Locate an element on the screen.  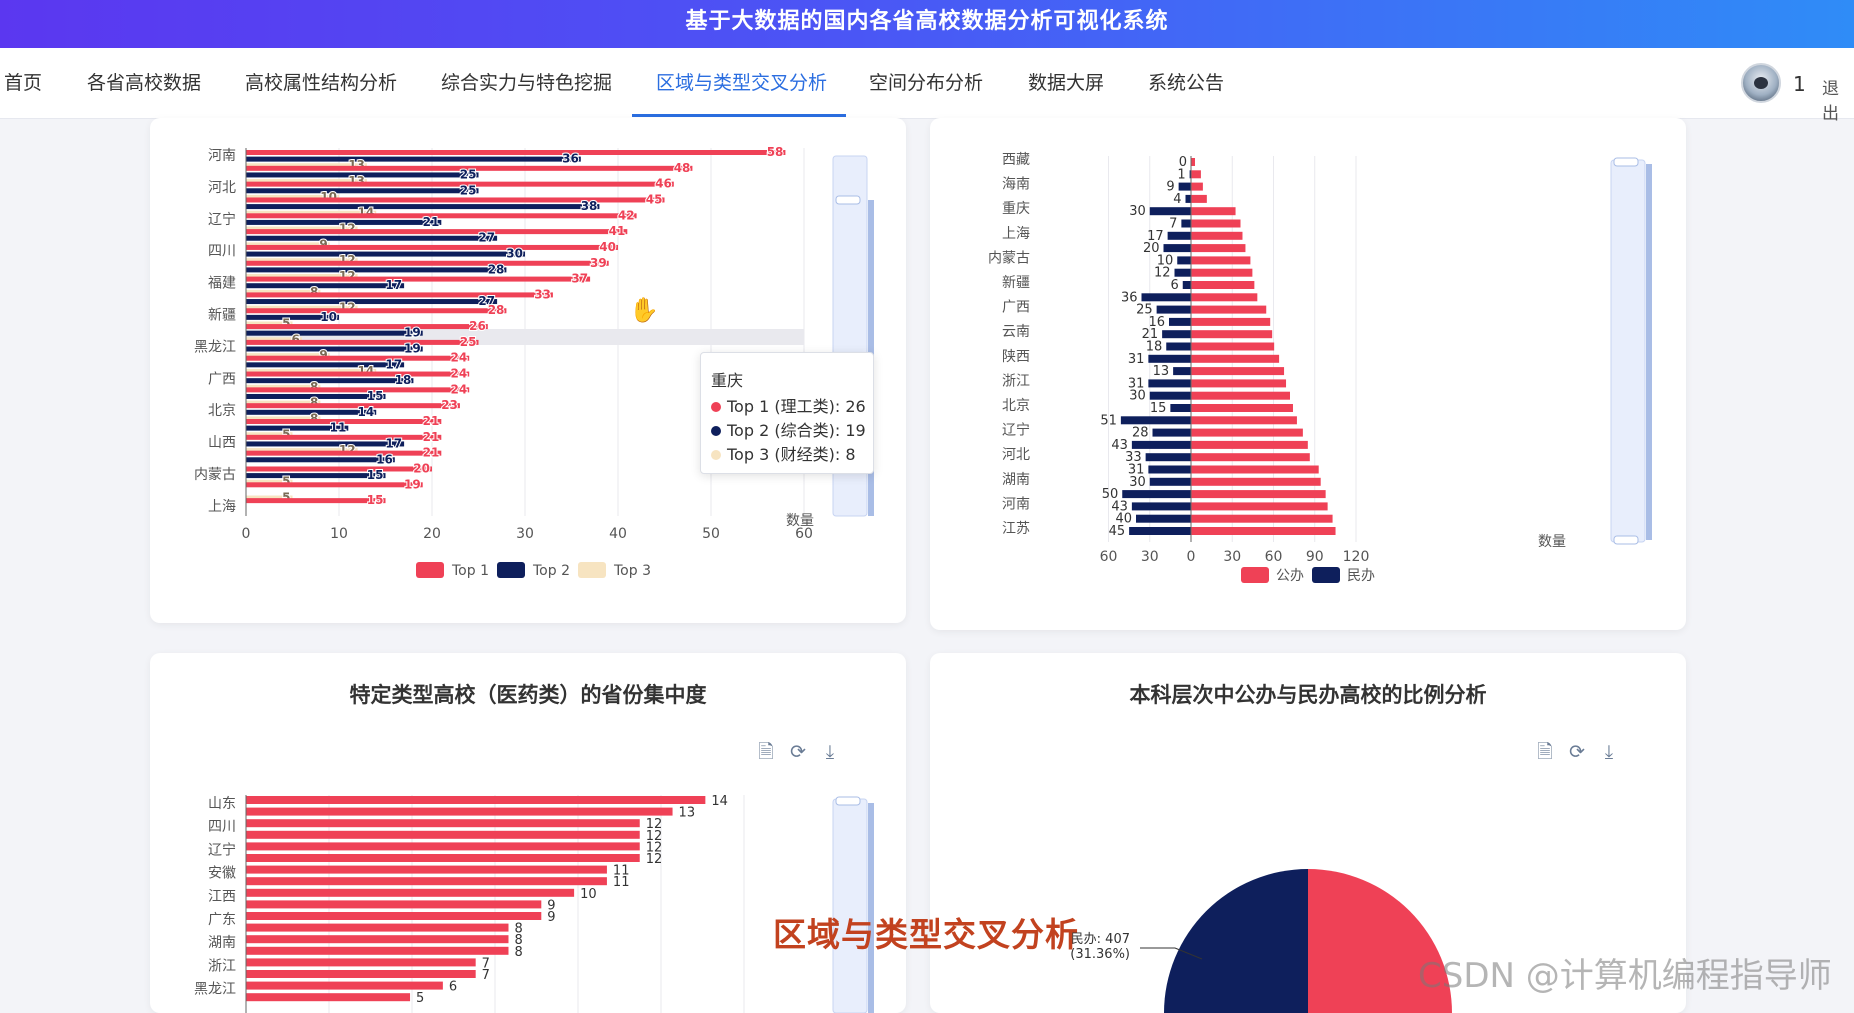
y-category-label: 重庆 is located at coordinates (1016, 209).